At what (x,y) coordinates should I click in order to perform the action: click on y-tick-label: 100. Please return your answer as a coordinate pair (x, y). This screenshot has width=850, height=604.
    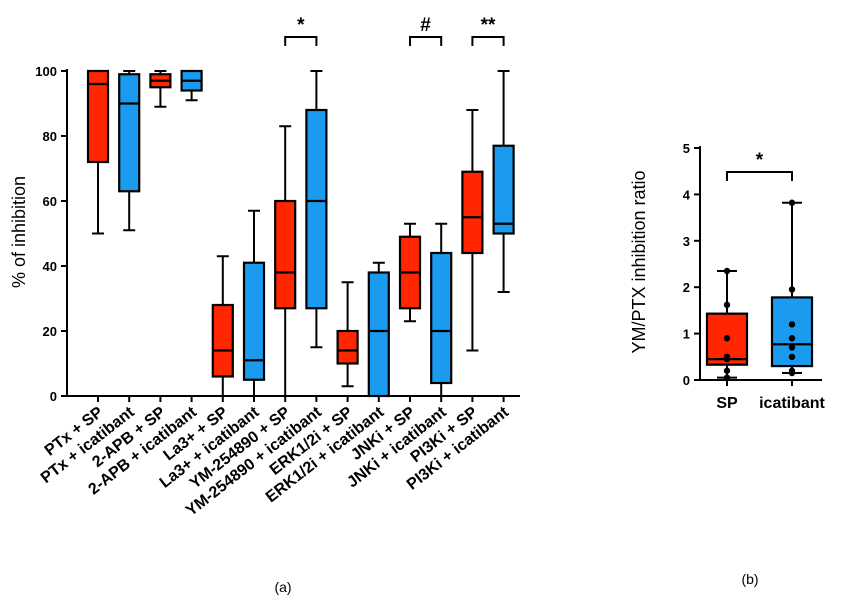
    Looking at the image, I should click on (46, 71).